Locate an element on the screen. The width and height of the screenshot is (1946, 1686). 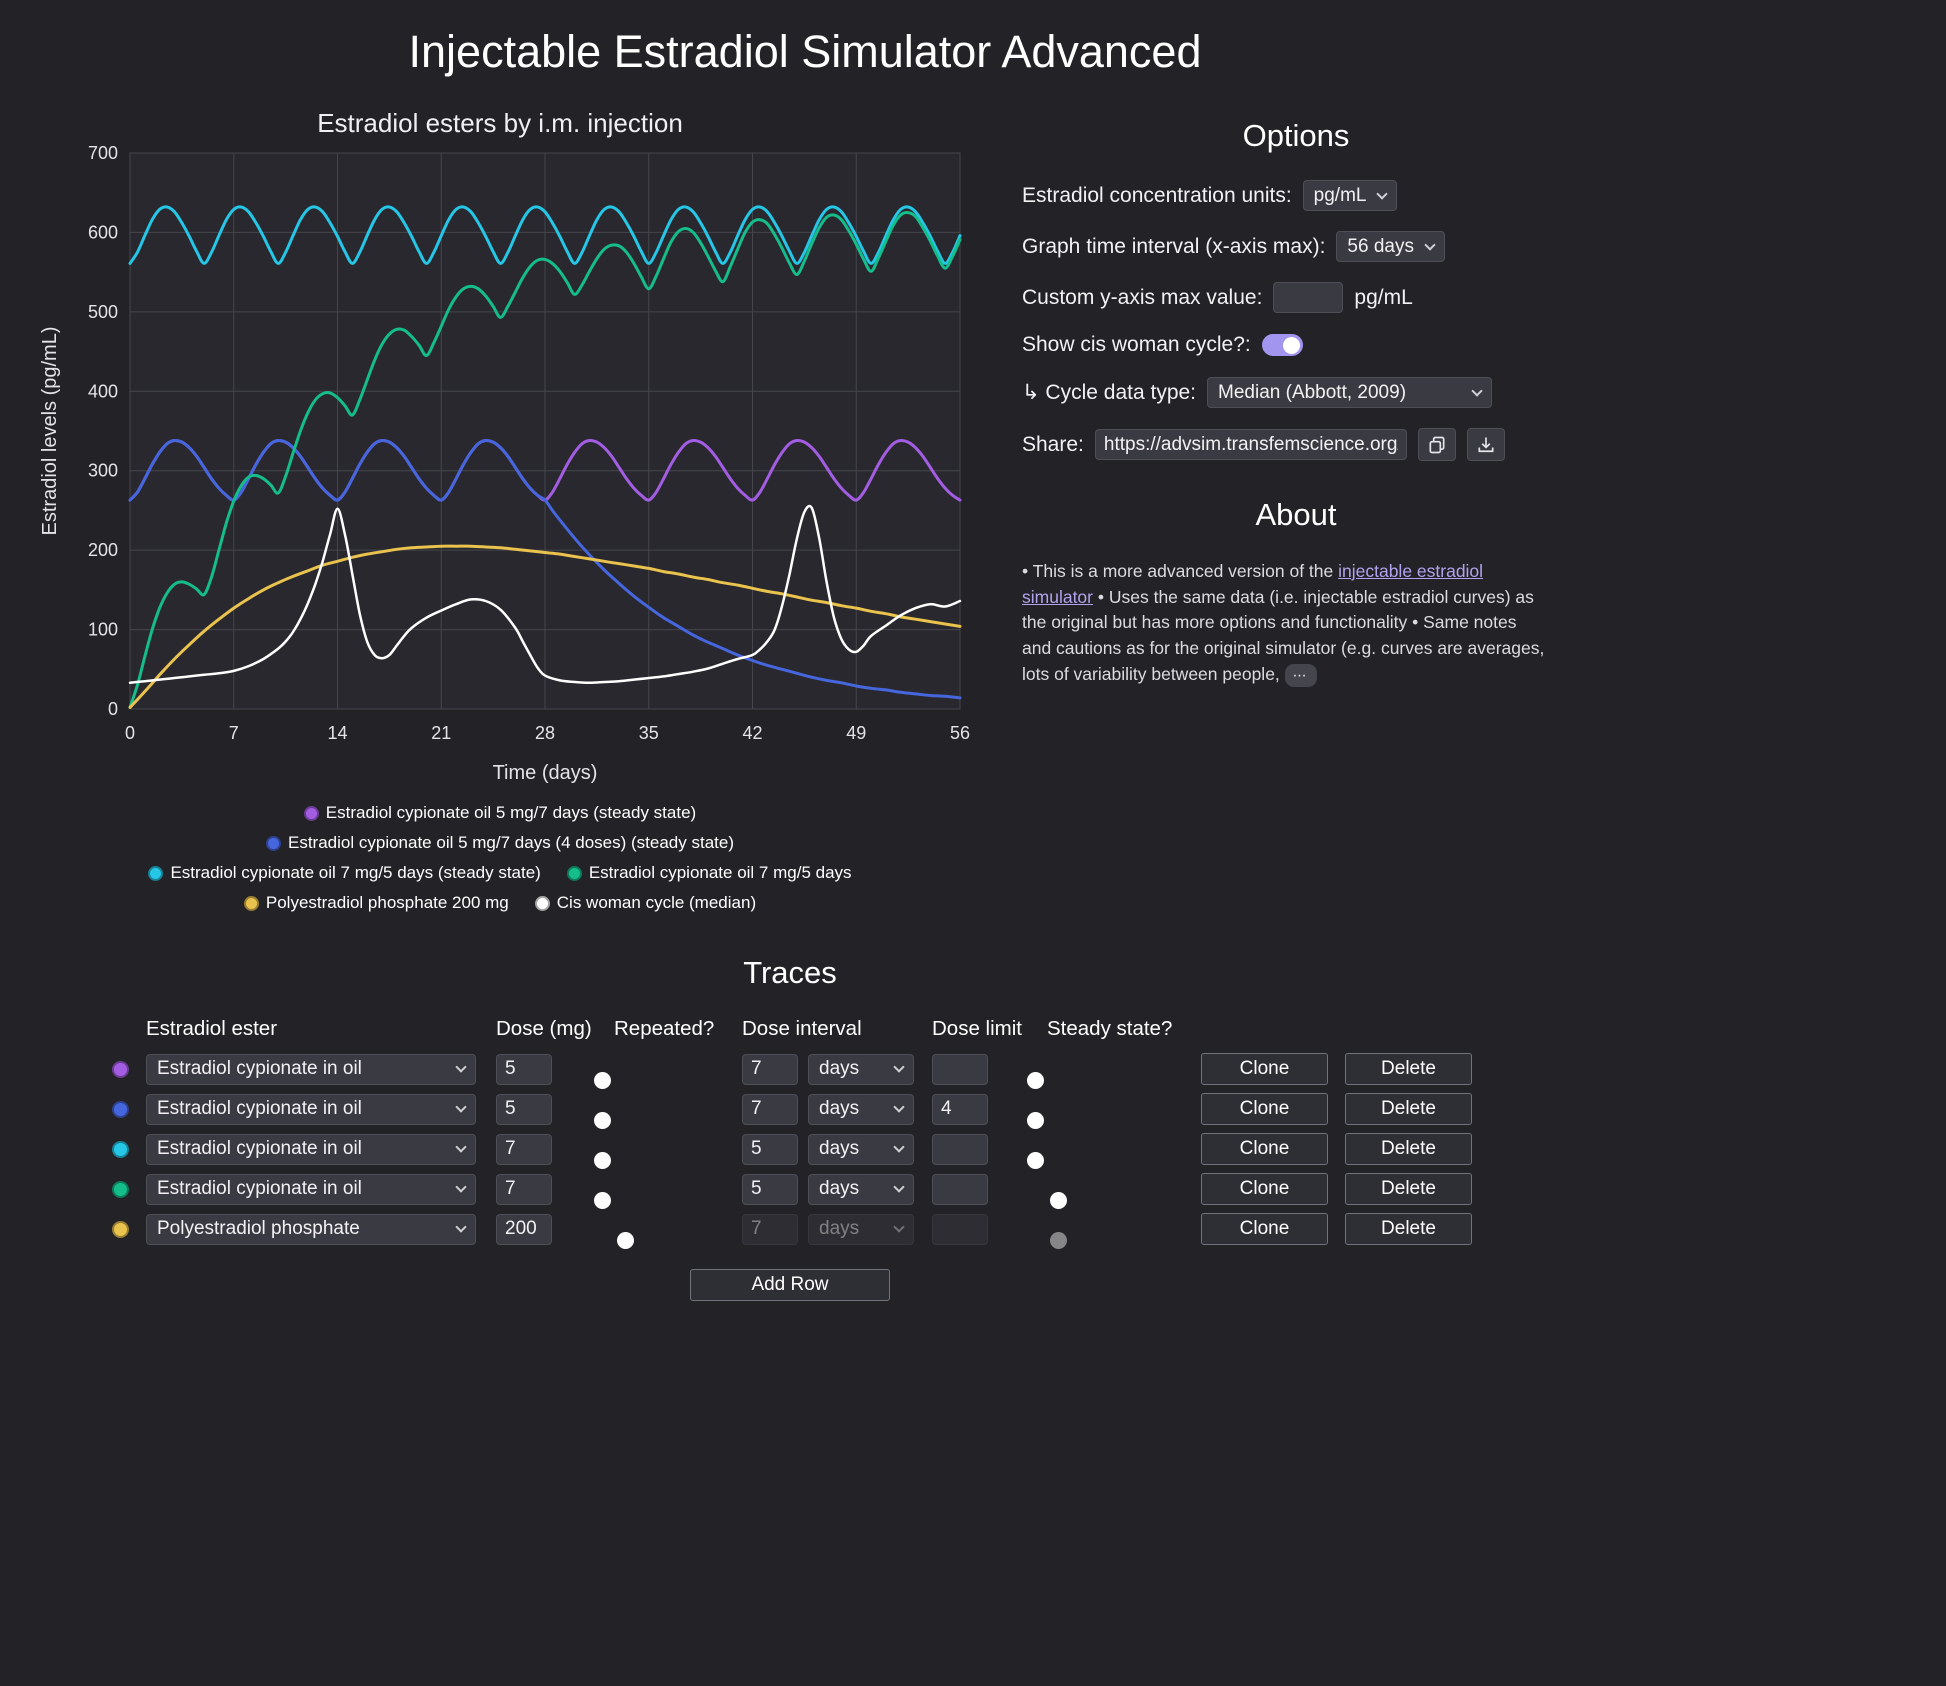
y-tick-label: 200 is located at coordinates (103, 550).